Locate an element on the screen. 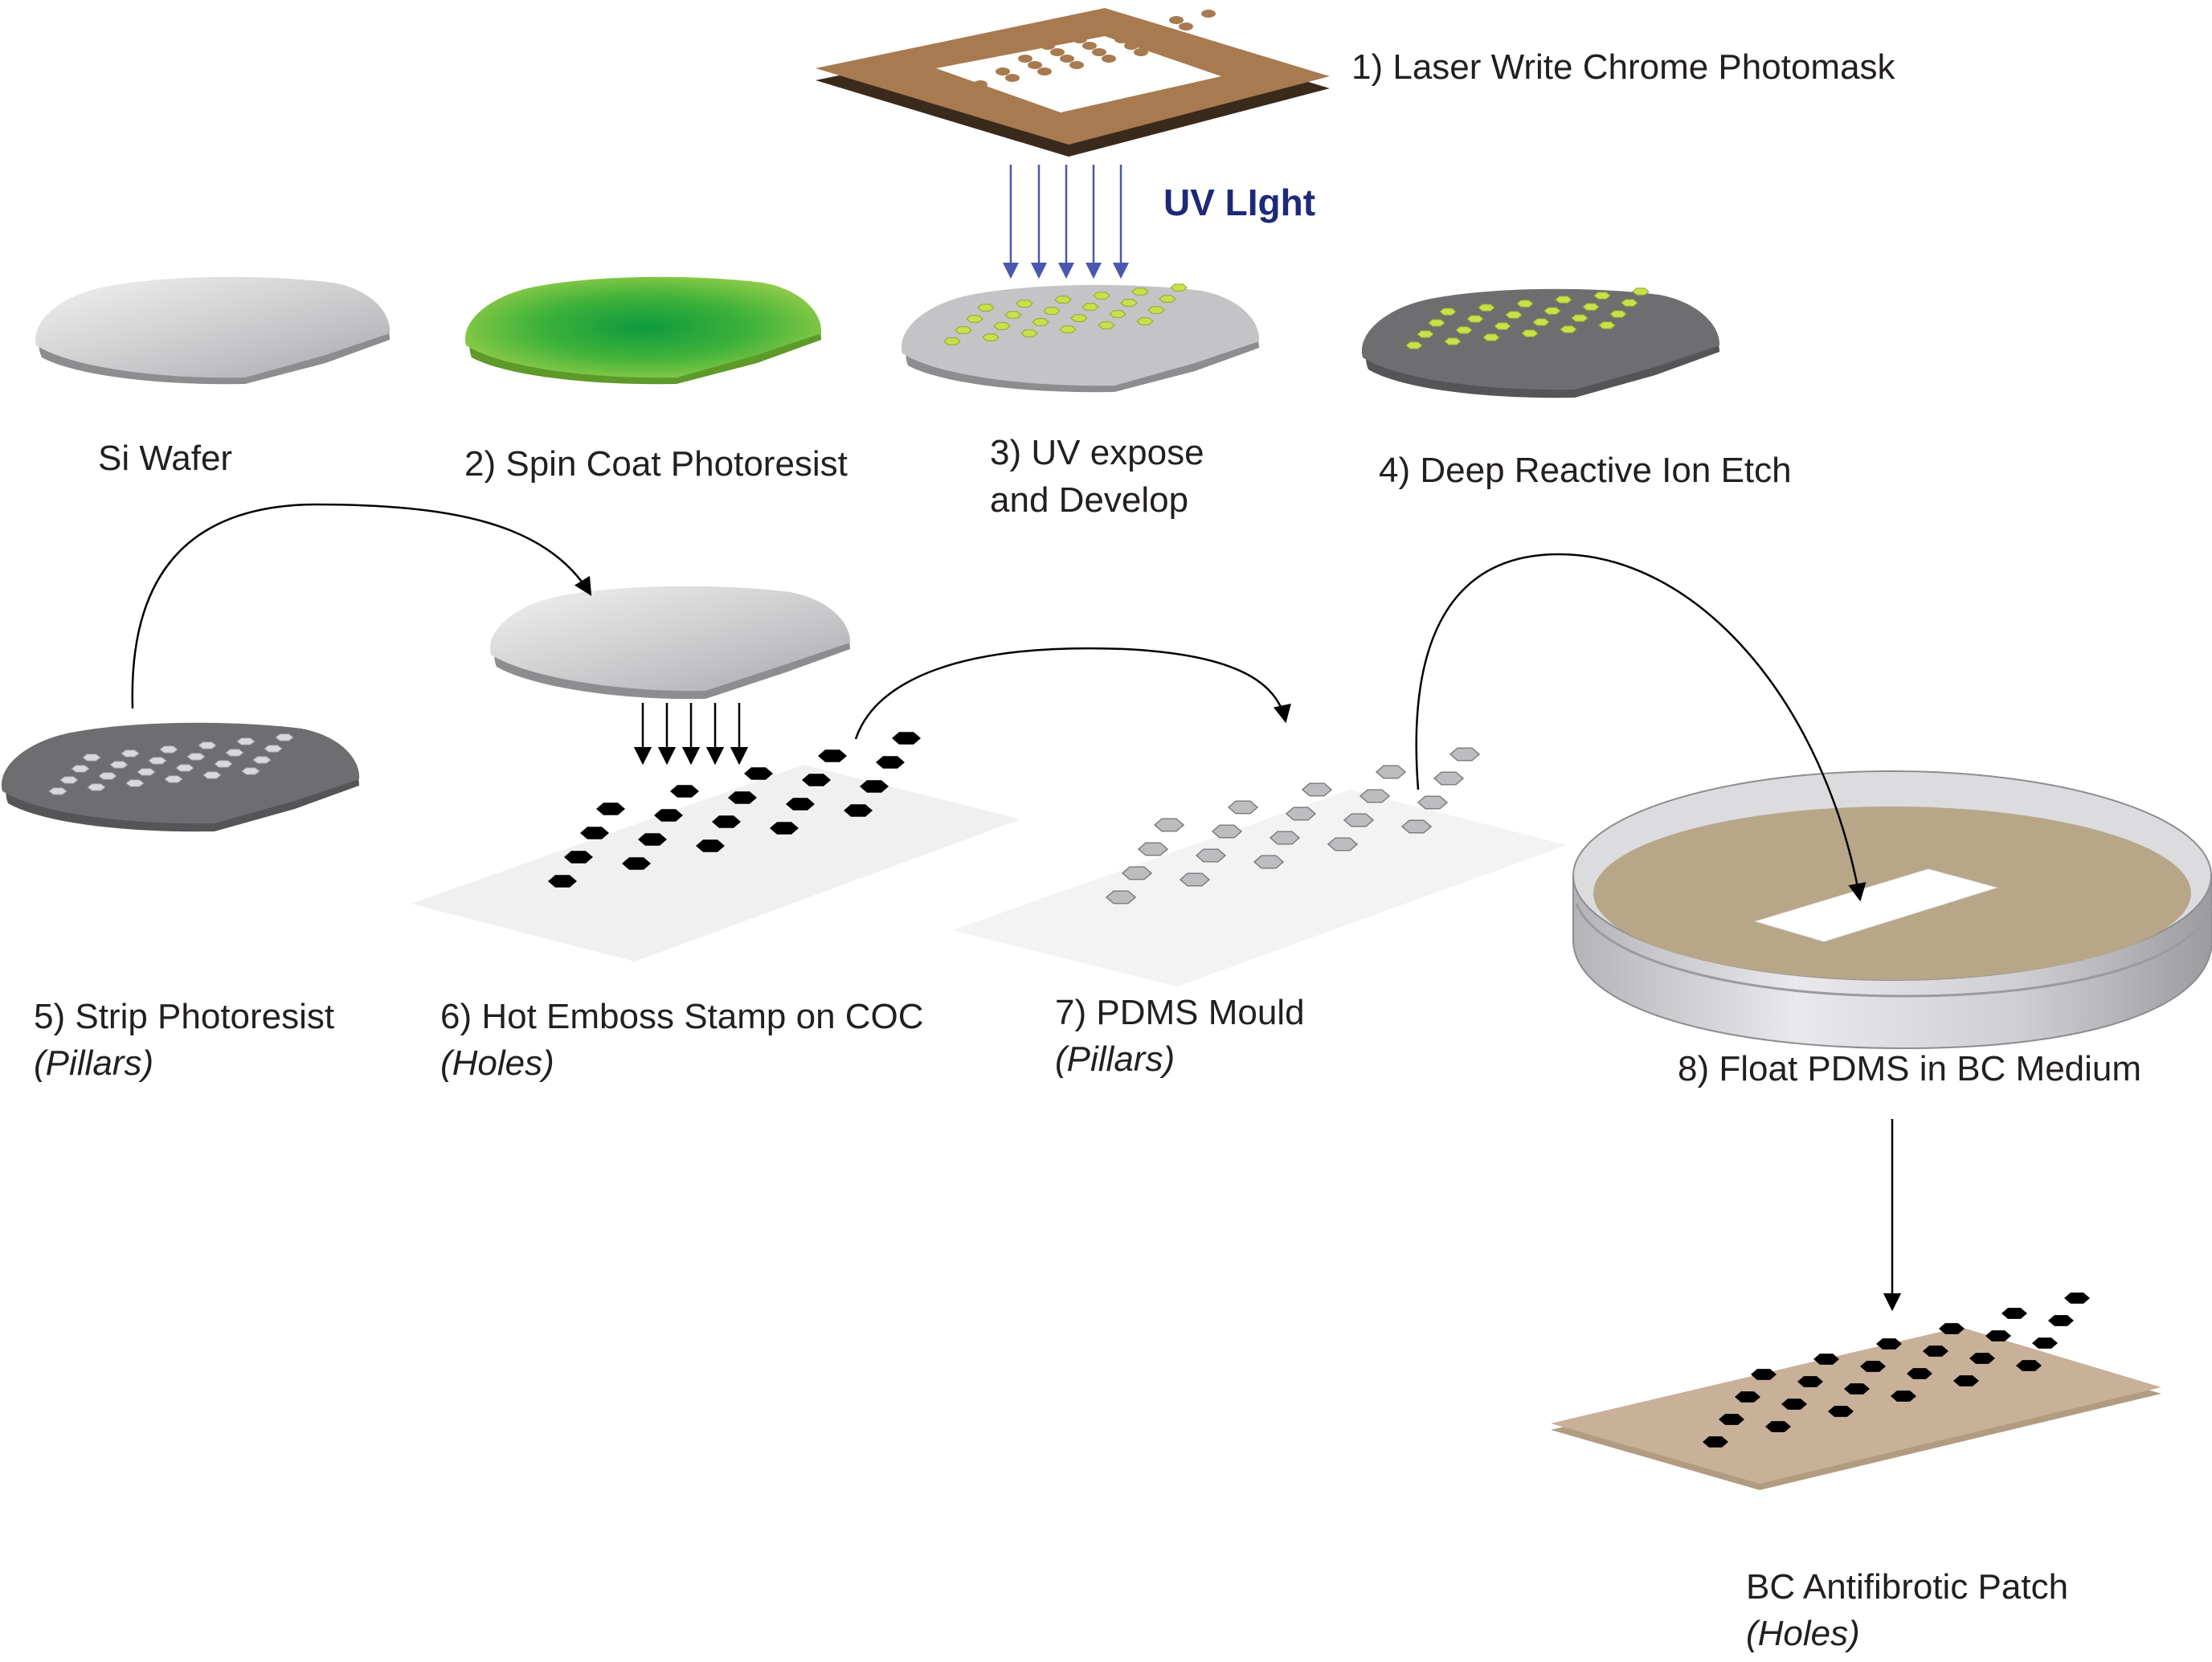 The image size is (2212, 1662). step8-label: 8) Float PDMS in BC Medium is located at coordinates (1910, 1068).